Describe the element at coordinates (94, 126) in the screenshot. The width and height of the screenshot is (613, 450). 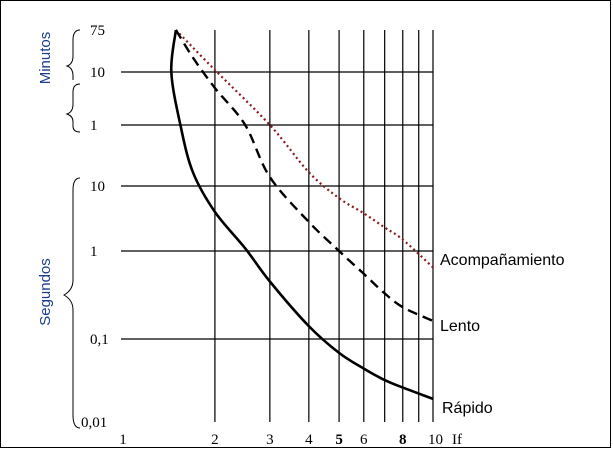
I see `y-tick-label-minutes: 1` at that location.